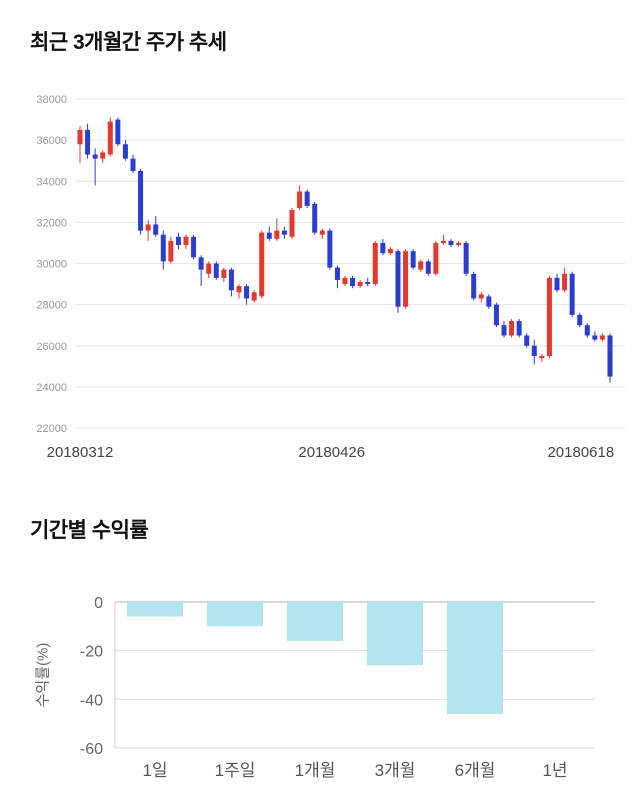  Describe the element at coordinates (315, 770) in the screenshot. I see `returns-x-tick-label: 1개월` at that location.